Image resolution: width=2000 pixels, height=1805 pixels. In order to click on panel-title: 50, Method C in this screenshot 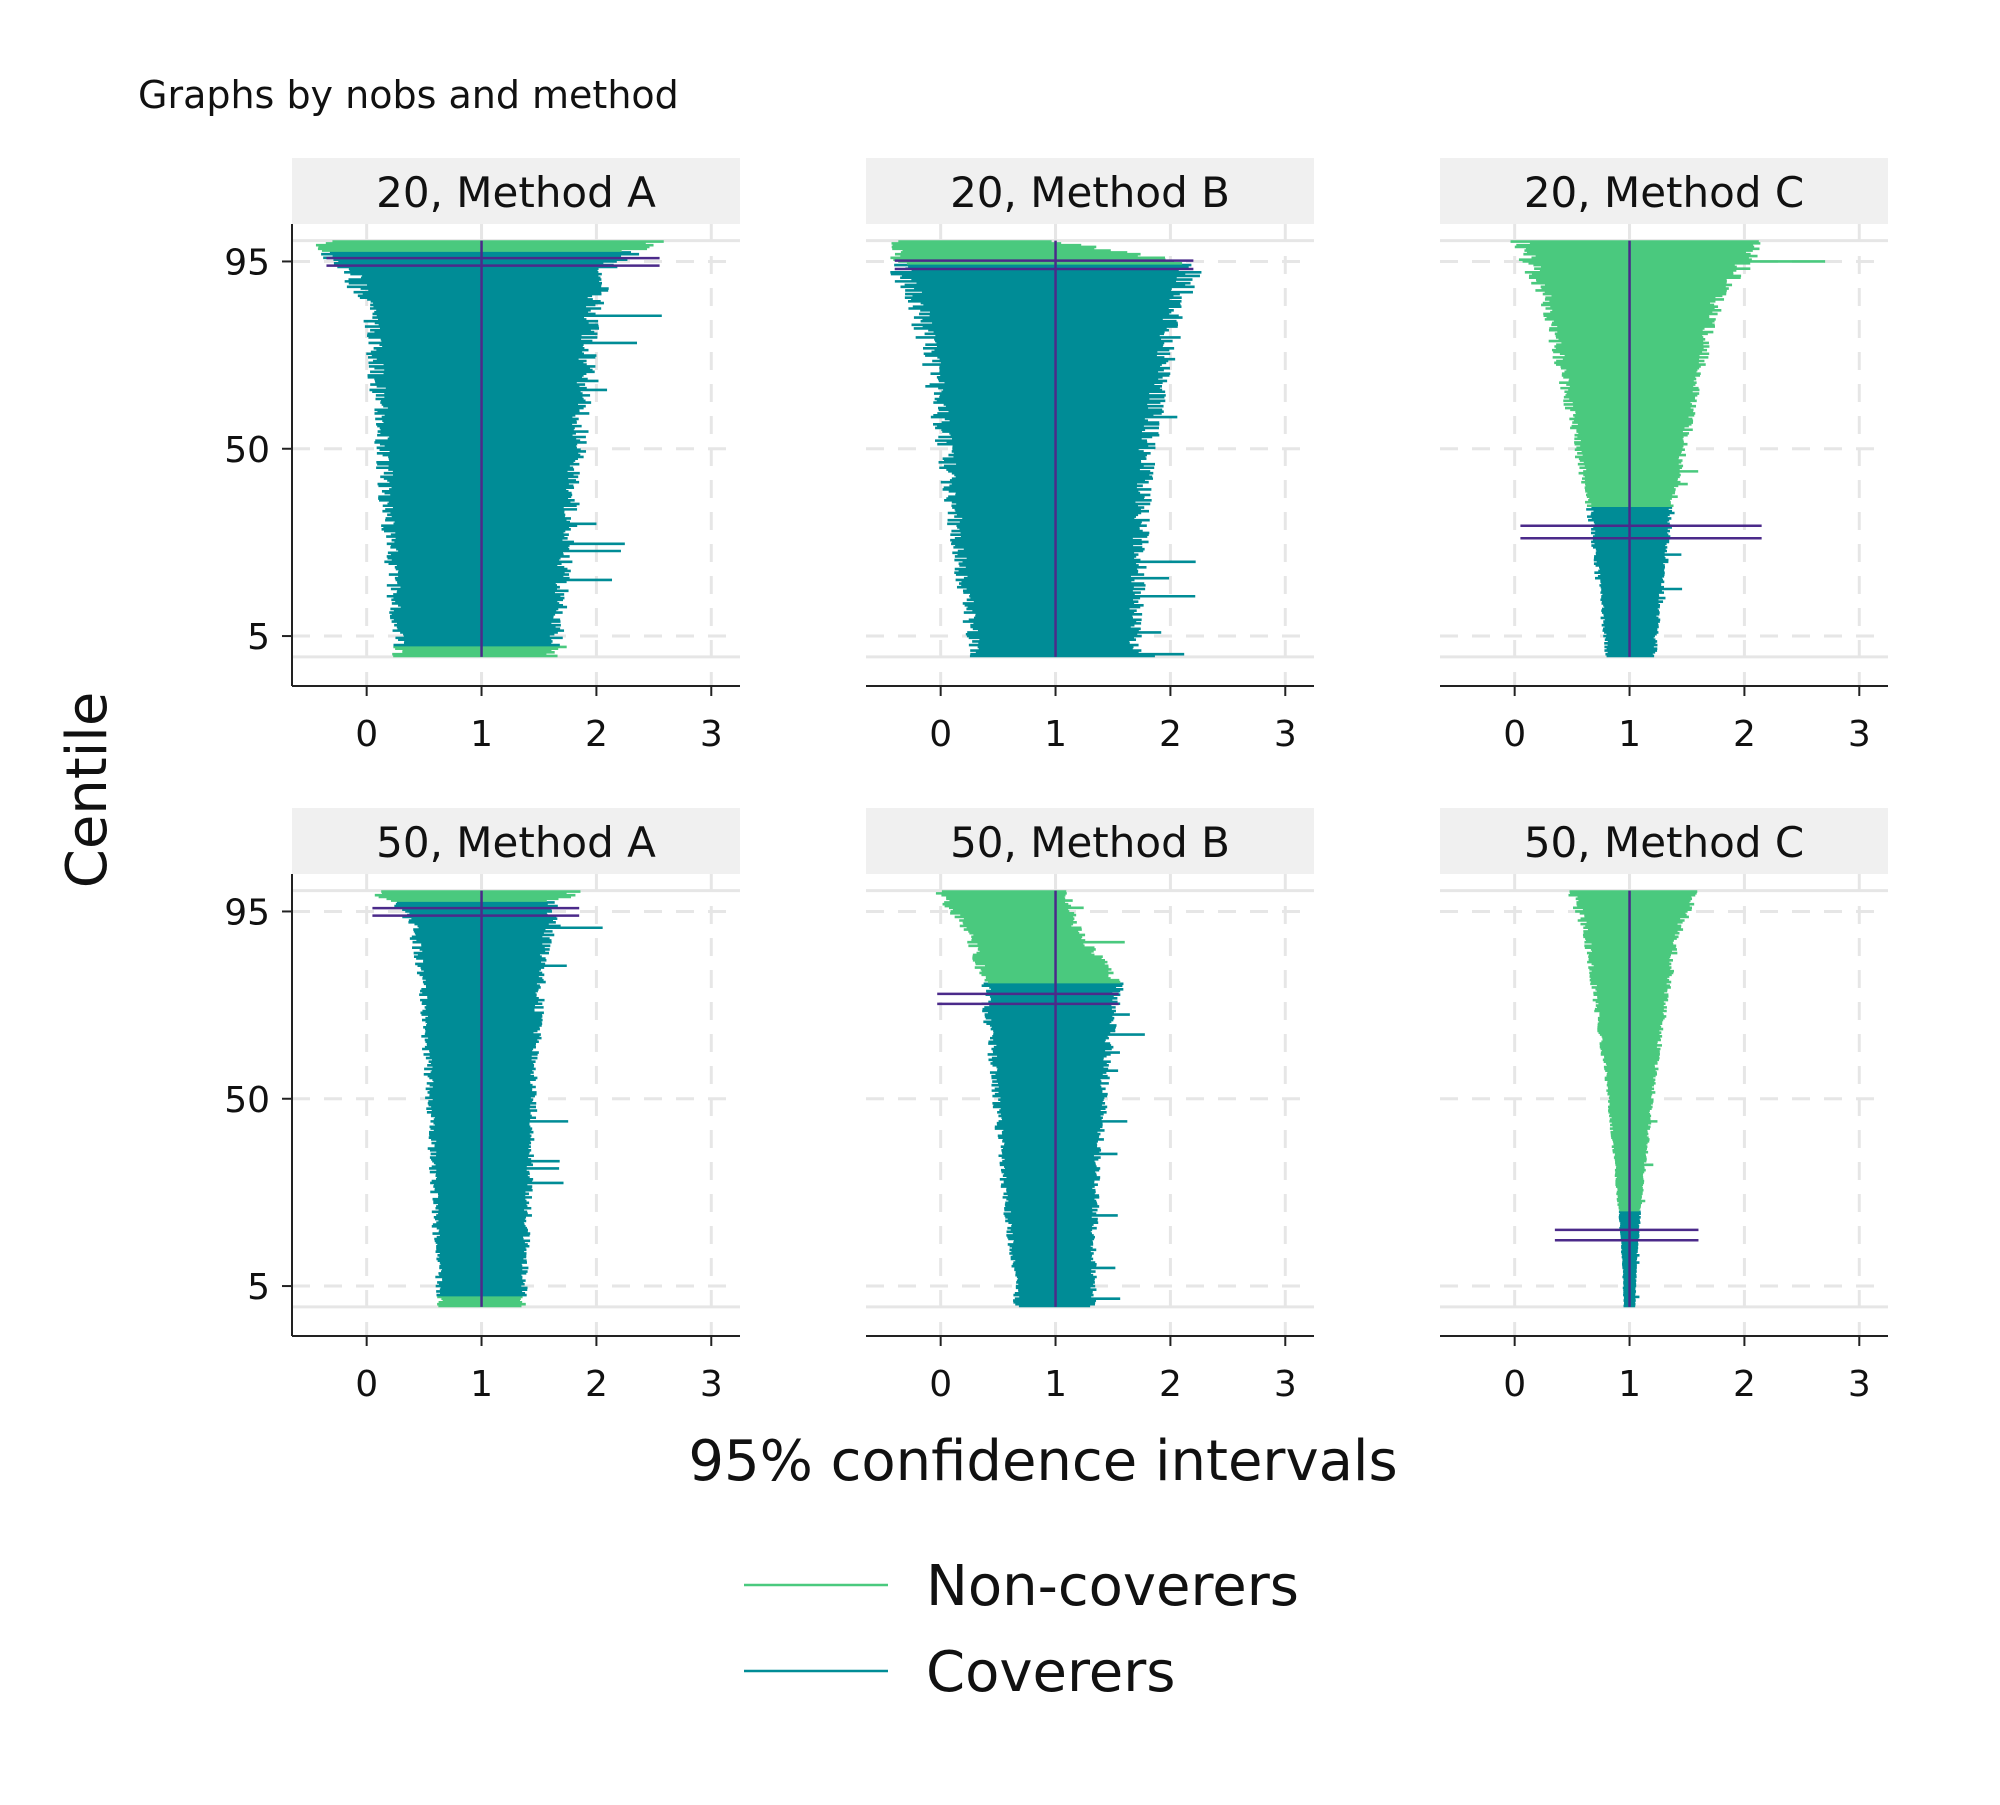, I will do `click(1664, 842)`.